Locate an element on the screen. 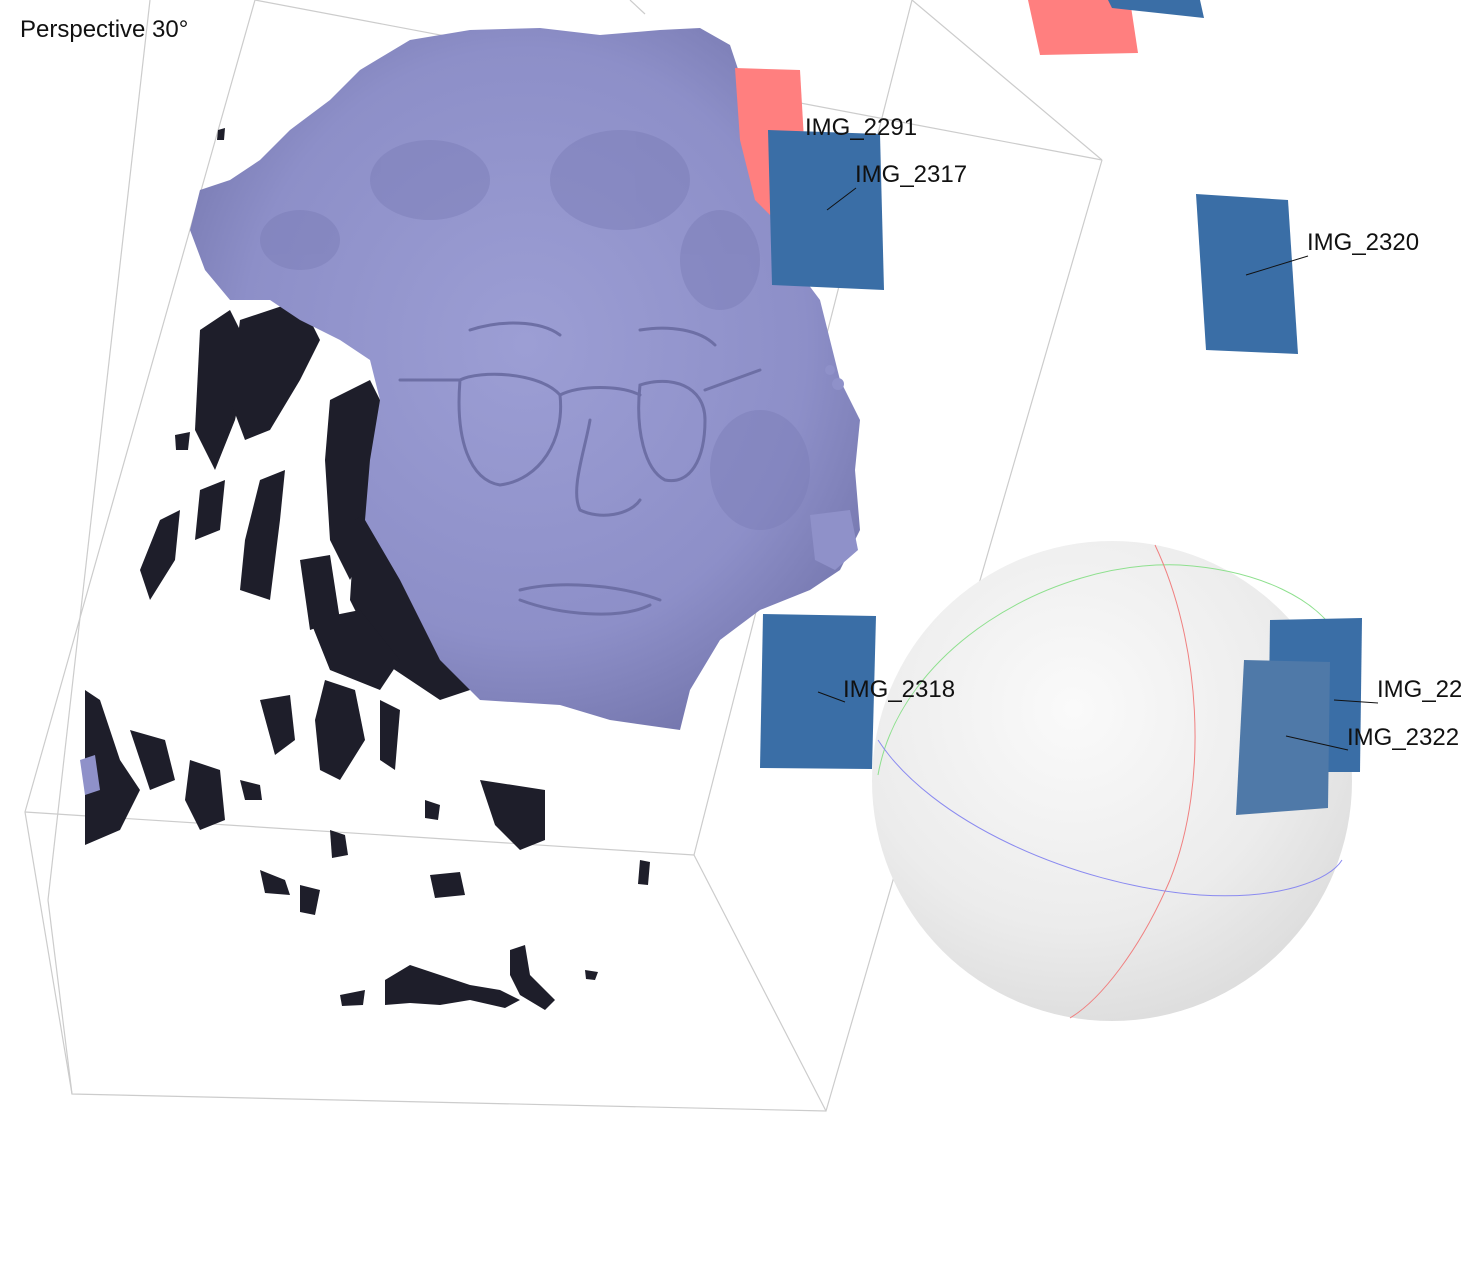  gizmo-ring-x is located at coordinates (1132, 781).